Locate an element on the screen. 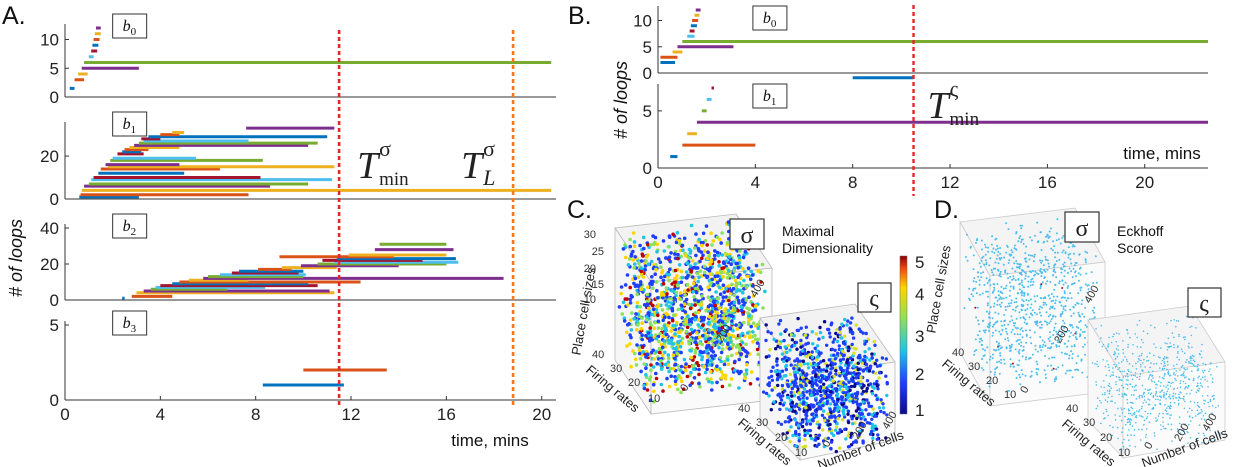 The height and width of the screenshot is (467, 1246). betti-subscript: 3 is located at coordinates (134, 329).